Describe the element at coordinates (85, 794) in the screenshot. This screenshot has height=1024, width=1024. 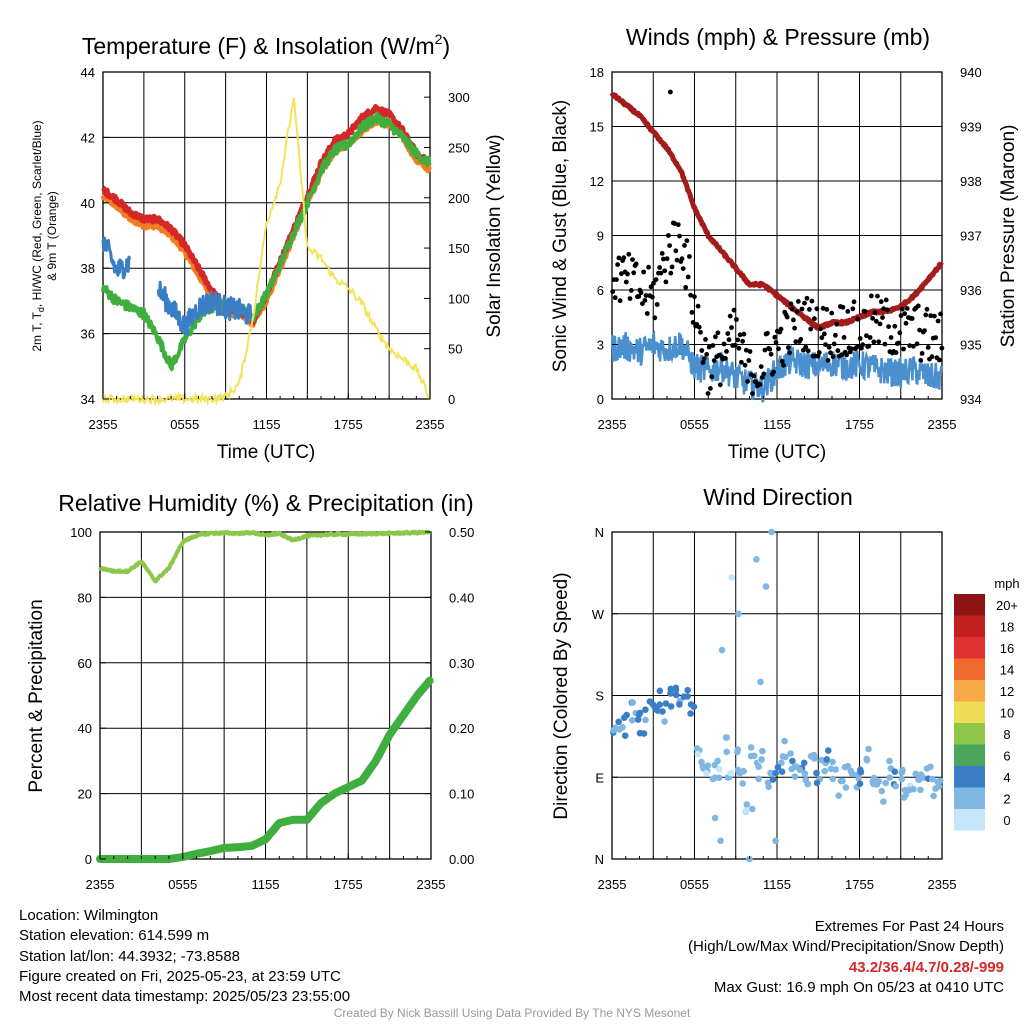
I see `humidity-left-tick-label: 20` at that location.